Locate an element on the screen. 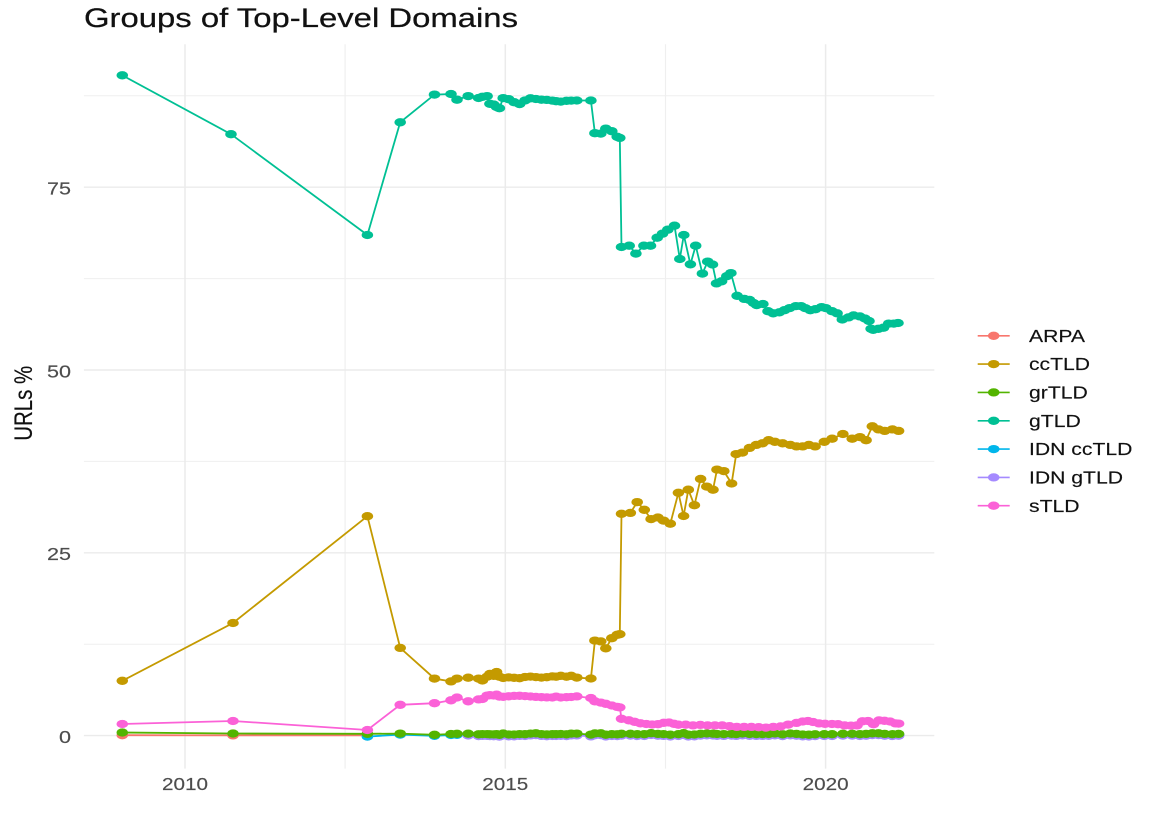  svg-text: 2010 is located at coordinates (185, 784).